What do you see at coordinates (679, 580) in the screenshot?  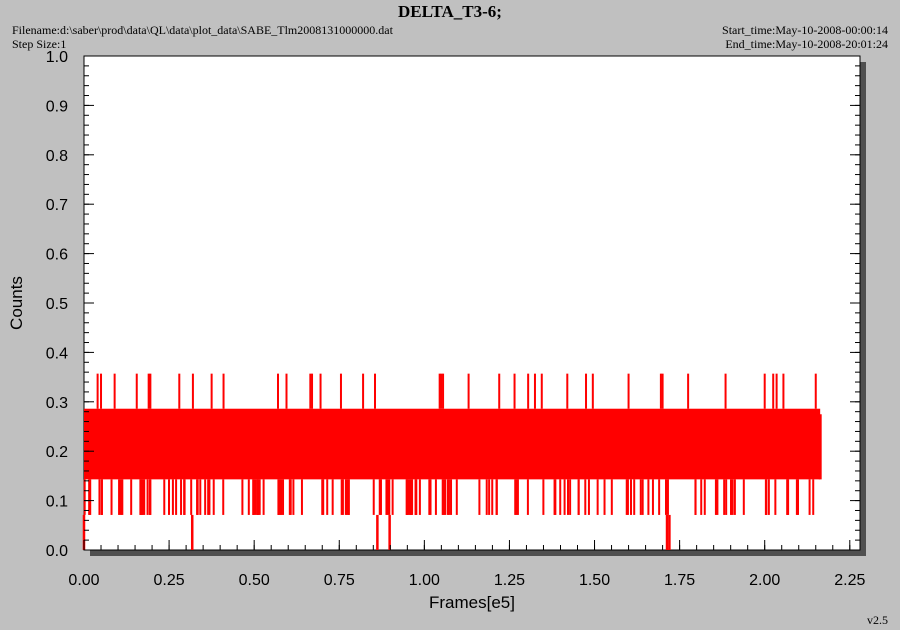 I see `x-tick-label: 1.75` at bounding box center [679, 580].